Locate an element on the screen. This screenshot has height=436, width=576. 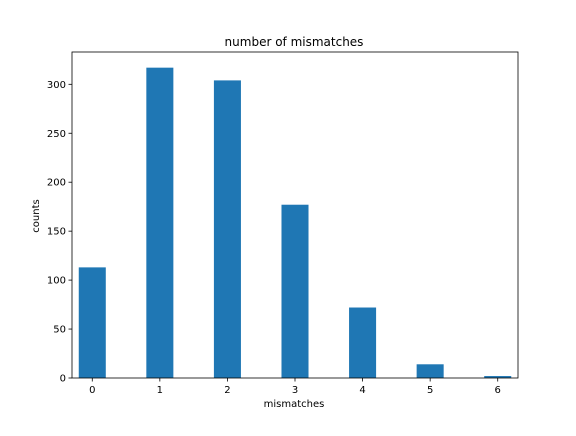
y-axis-ticks: 0 50 100 150 200 250 300 is located at coordinates (59, 232).